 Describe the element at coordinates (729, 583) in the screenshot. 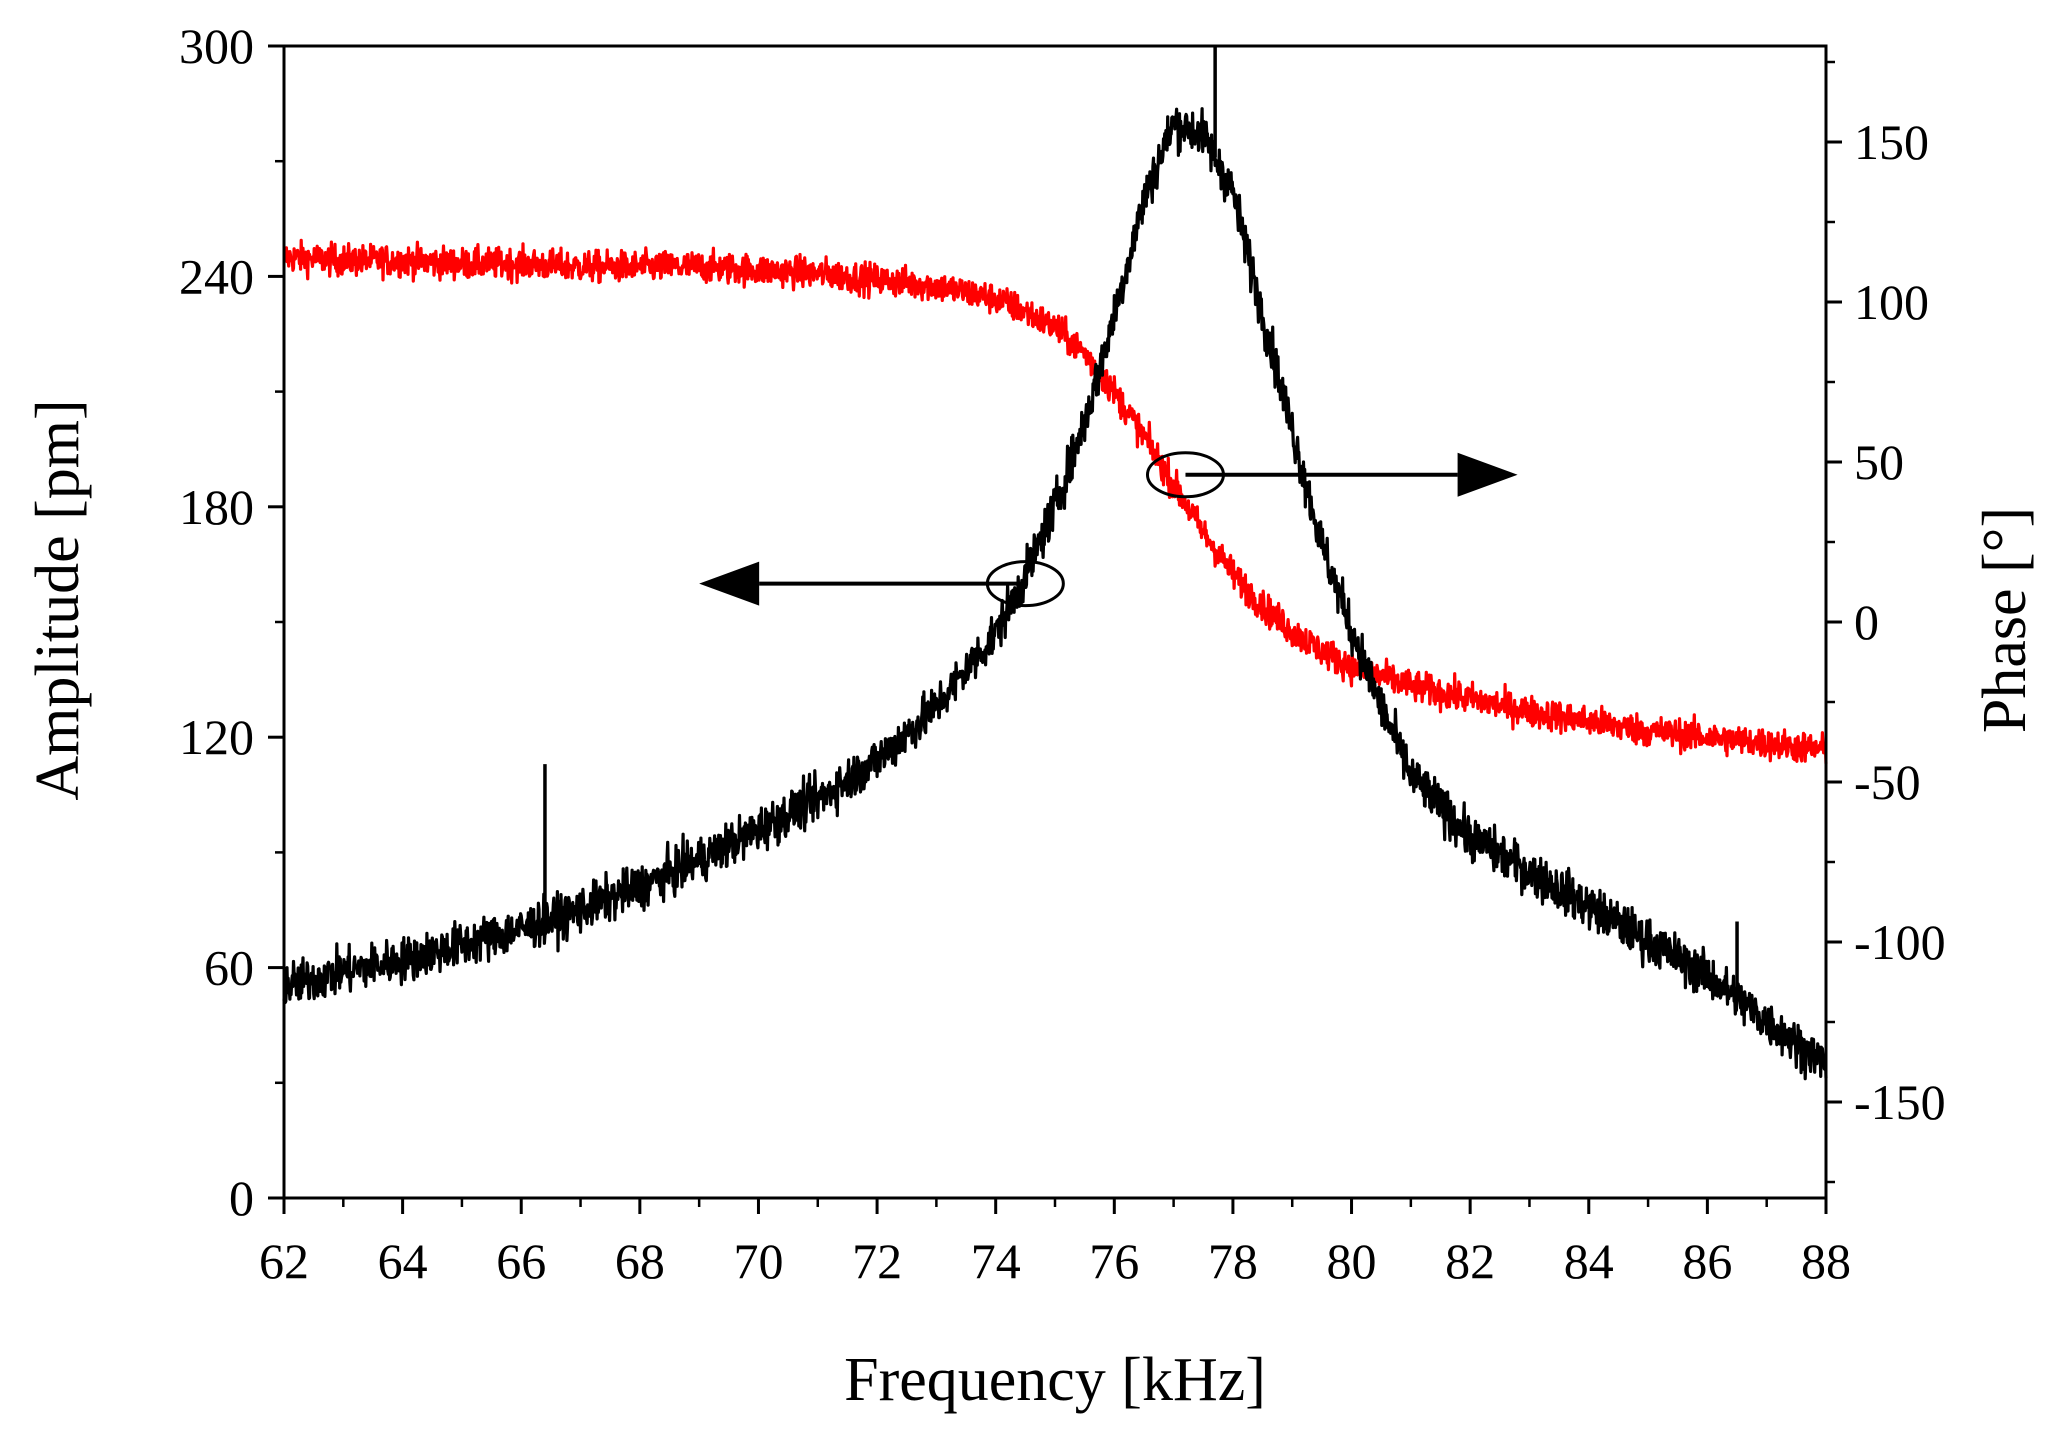

I see `annotation-arrowhead-left` at that location.